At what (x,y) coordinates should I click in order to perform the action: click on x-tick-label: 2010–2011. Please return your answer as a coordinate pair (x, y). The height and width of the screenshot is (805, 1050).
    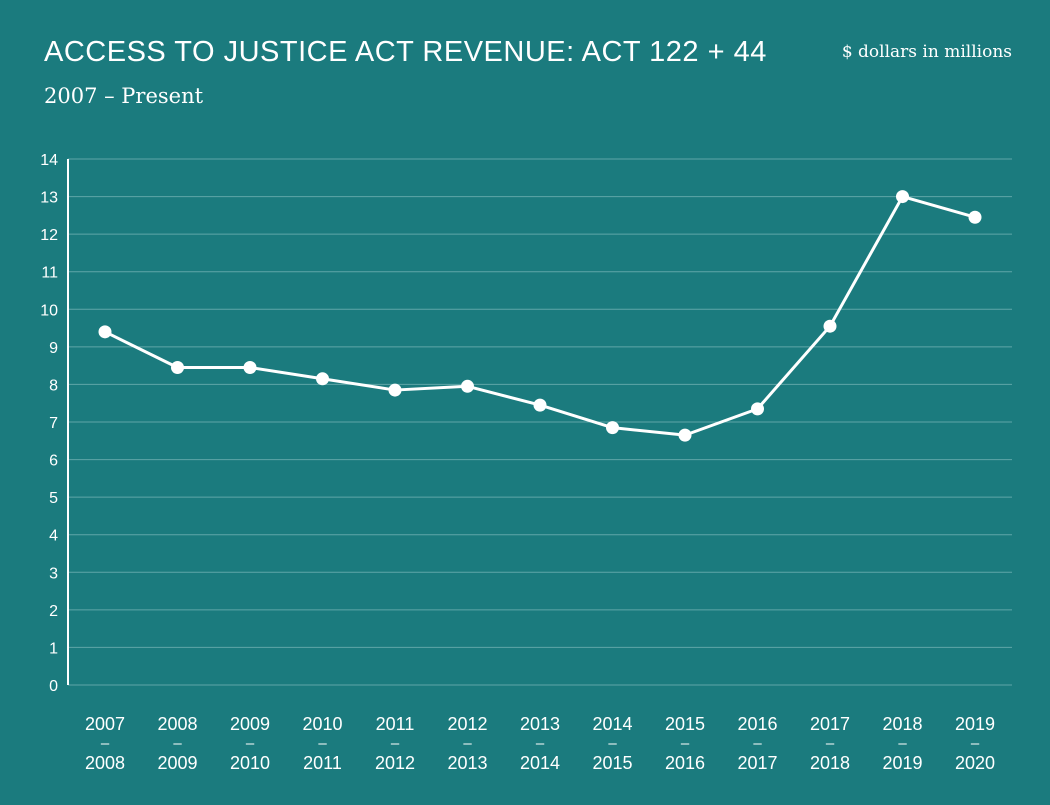
    Looking at the image, I should click on (322, 743).